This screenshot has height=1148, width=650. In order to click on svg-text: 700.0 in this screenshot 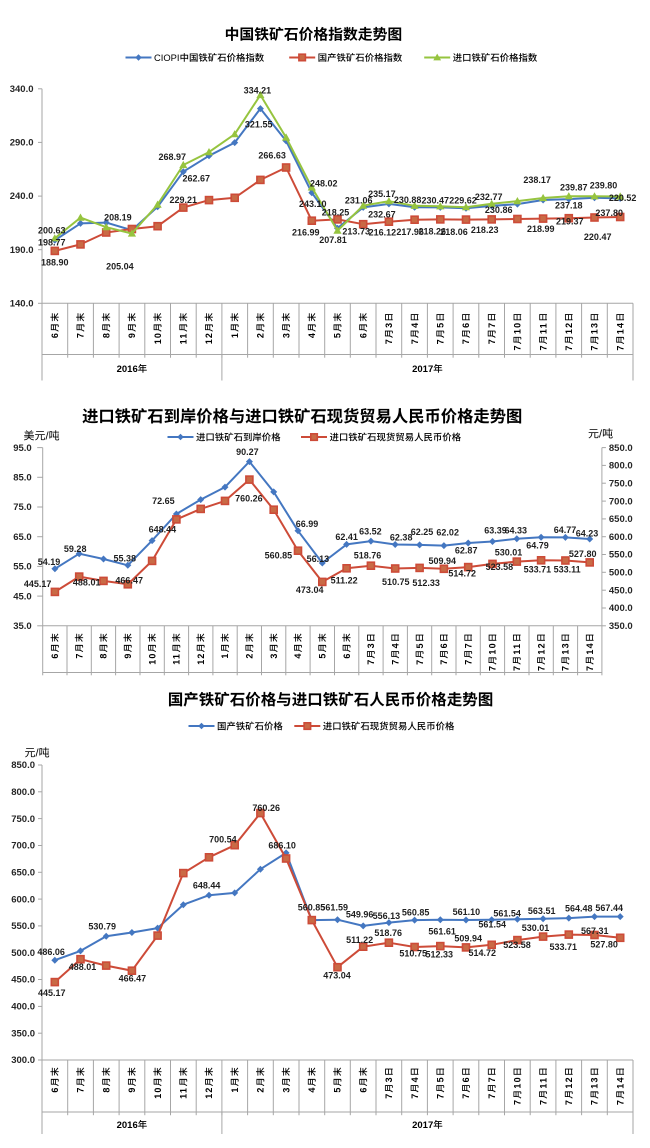, I will do `click(23, 846)`.